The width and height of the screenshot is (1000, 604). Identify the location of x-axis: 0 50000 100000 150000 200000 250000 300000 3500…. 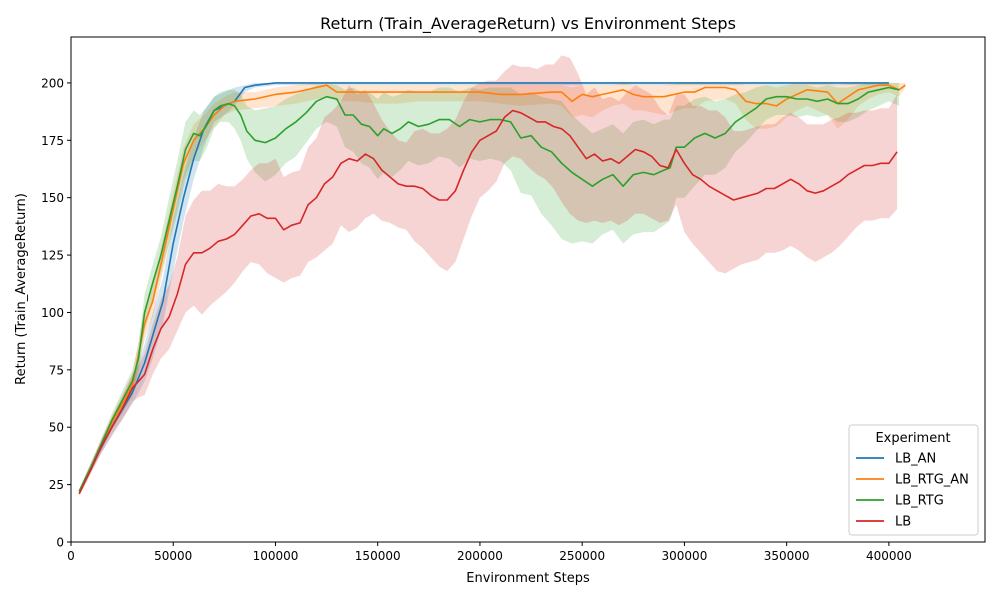
(489, 552).